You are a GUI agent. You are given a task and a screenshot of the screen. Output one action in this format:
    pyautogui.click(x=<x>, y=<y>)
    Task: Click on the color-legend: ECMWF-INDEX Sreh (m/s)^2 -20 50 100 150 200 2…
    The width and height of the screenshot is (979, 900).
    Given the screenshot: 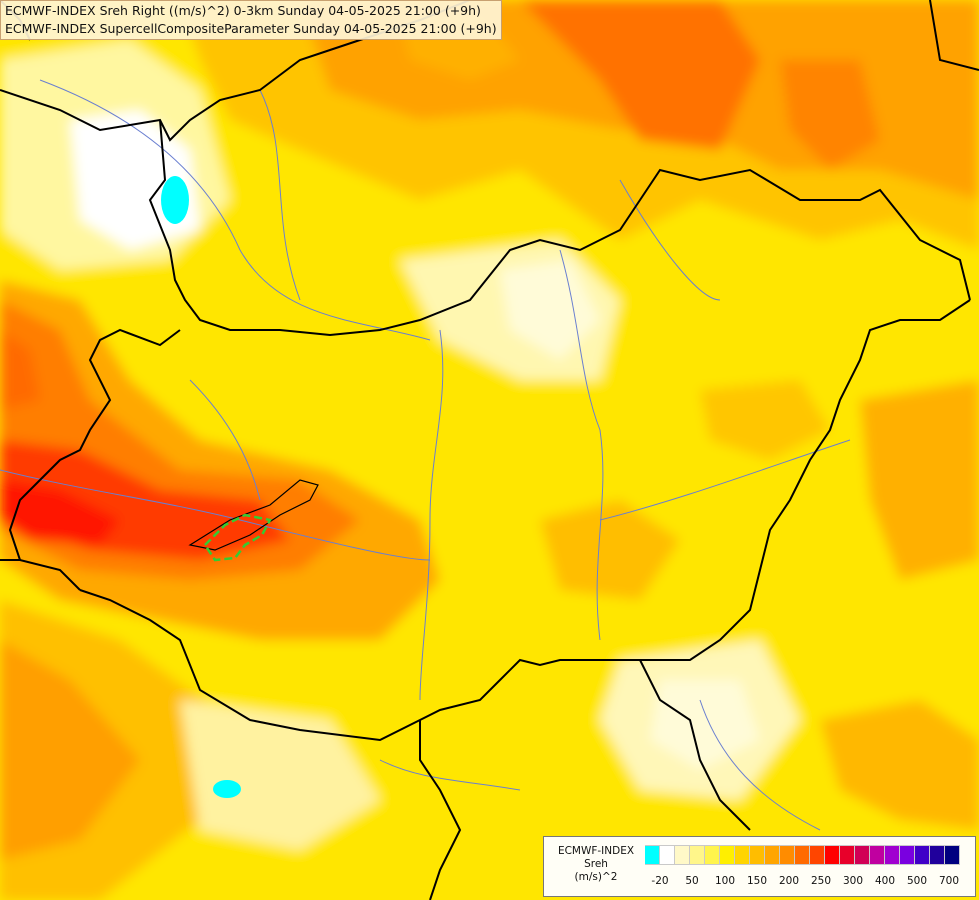 What is the action you would take?
    pyautogui.click(x=759, y=866)
    